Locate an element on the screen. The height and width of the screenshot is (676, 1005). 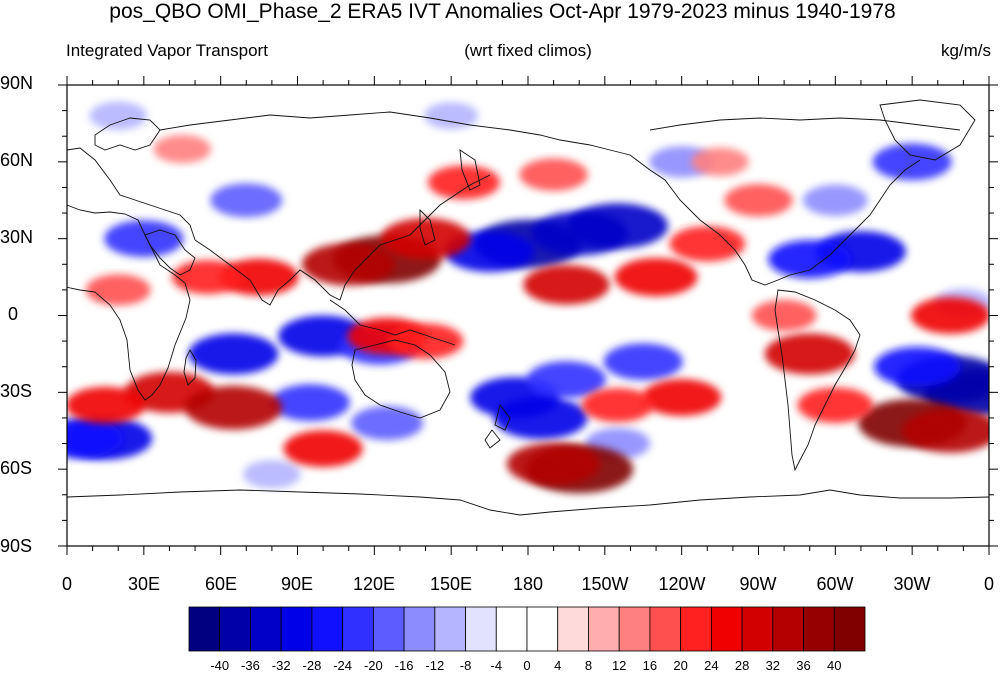
coastline-kamchatka is located at coordinates (470, 170).